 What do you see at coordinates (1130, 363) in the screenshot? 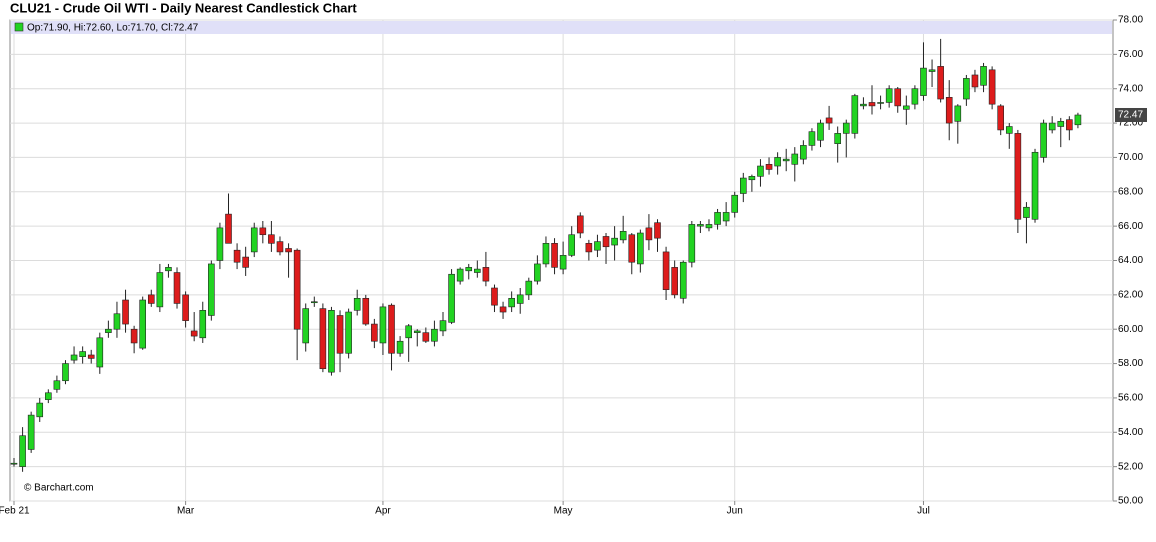
I see `y-tick-label: 58.00` at bounding box center [1130, 363].